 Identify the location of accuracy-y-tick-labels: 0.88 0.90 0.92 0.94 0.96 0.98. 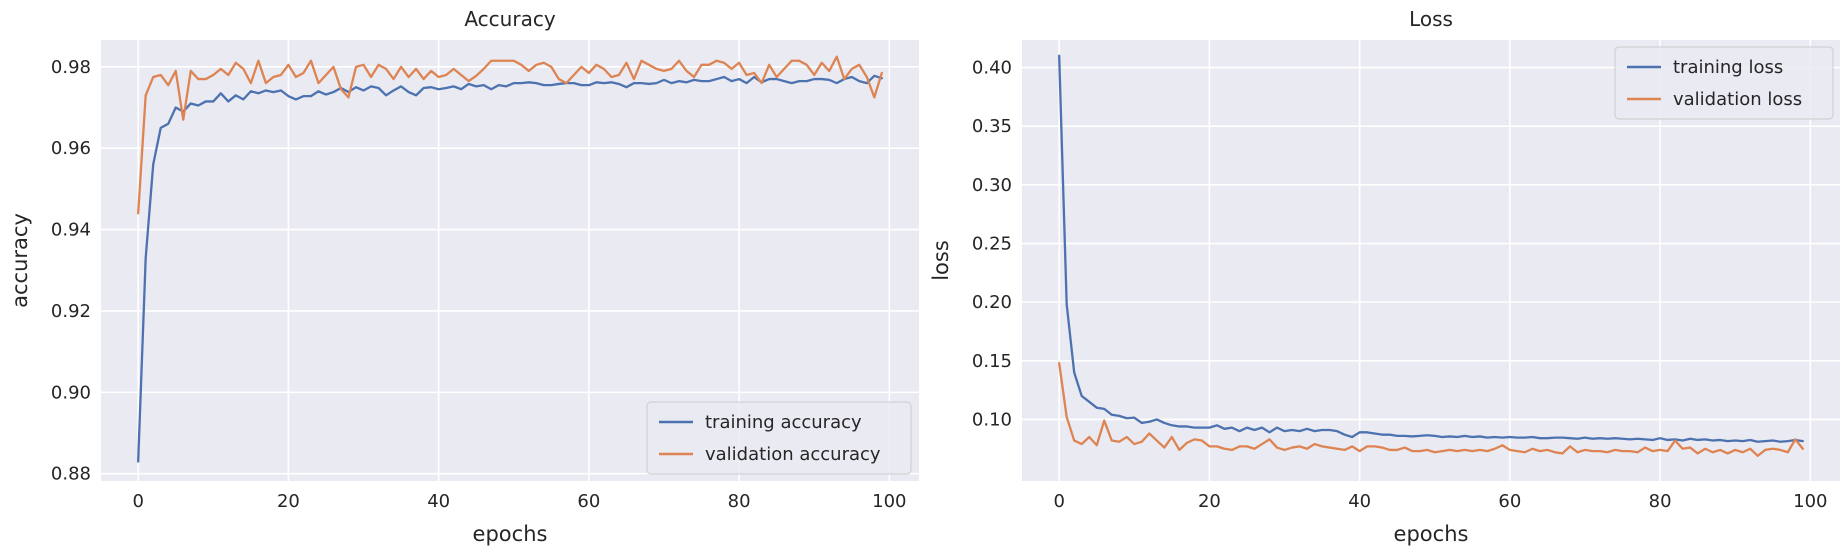
(71, 271).